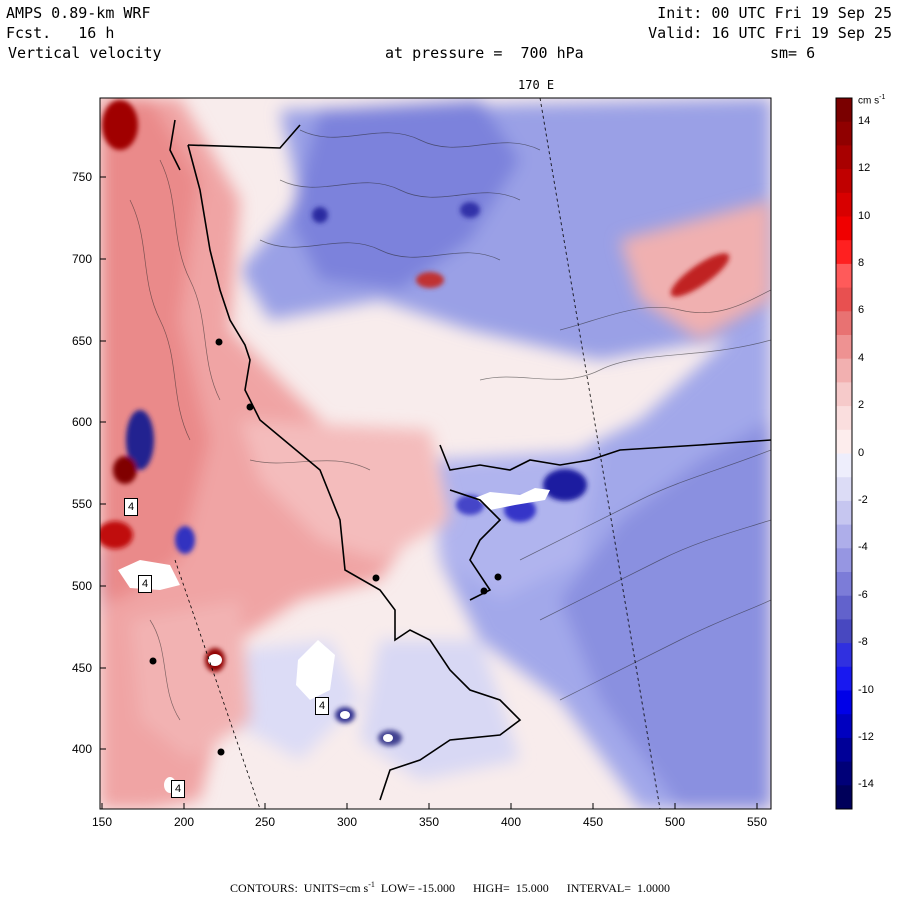  I want to click on contours-units-exp: -1, so click(371, 884).